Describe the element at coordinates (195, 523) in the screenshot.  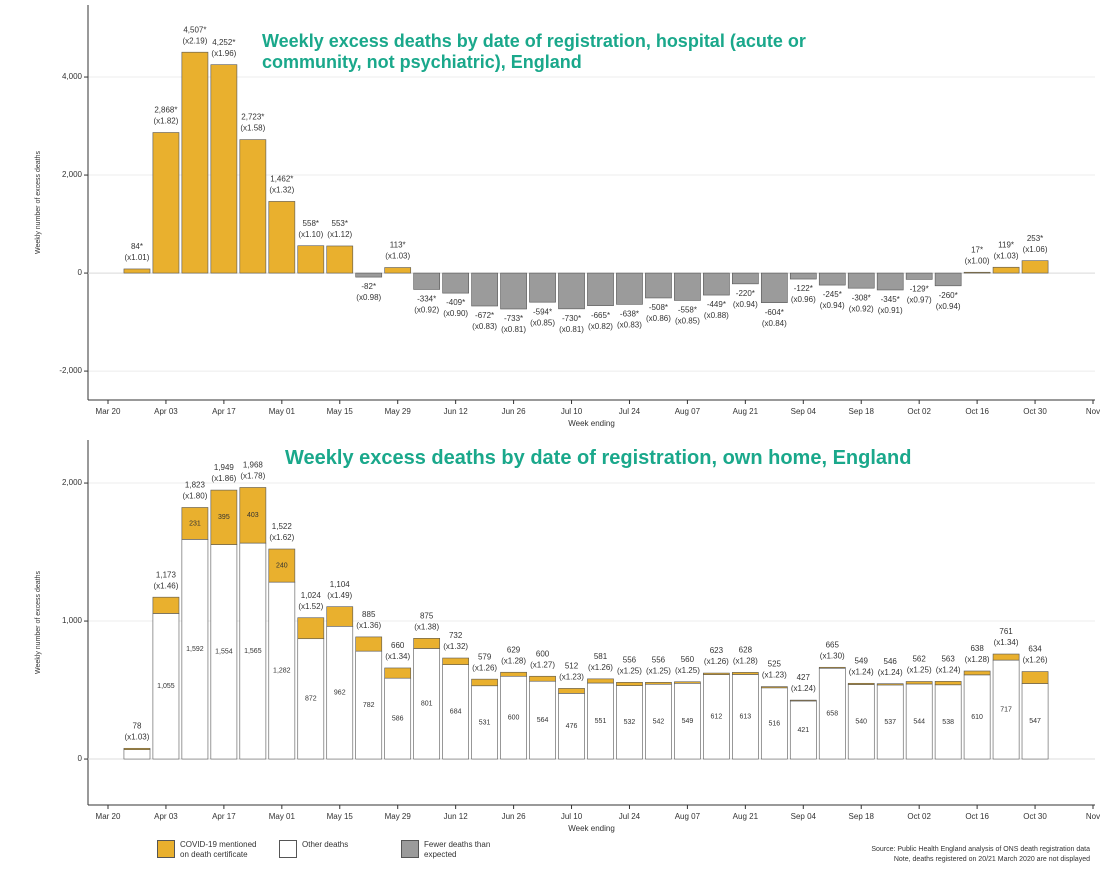
I see `segment-label: 231` at that location.